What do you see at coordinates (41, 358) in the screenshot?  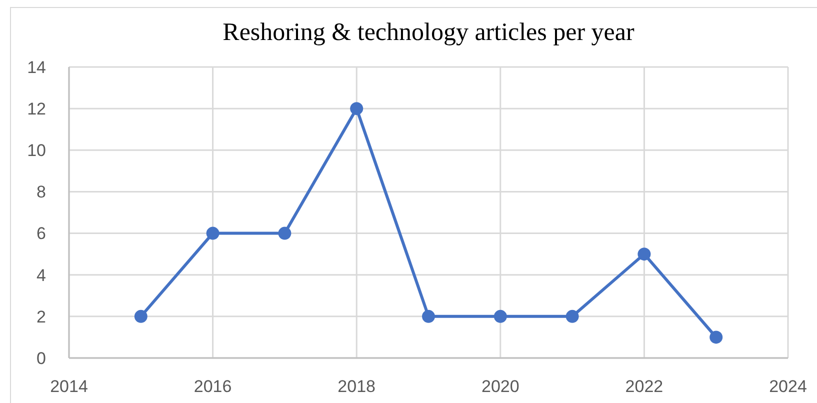 I see `y-tick-label: 0` at bounding box center [41, 358].